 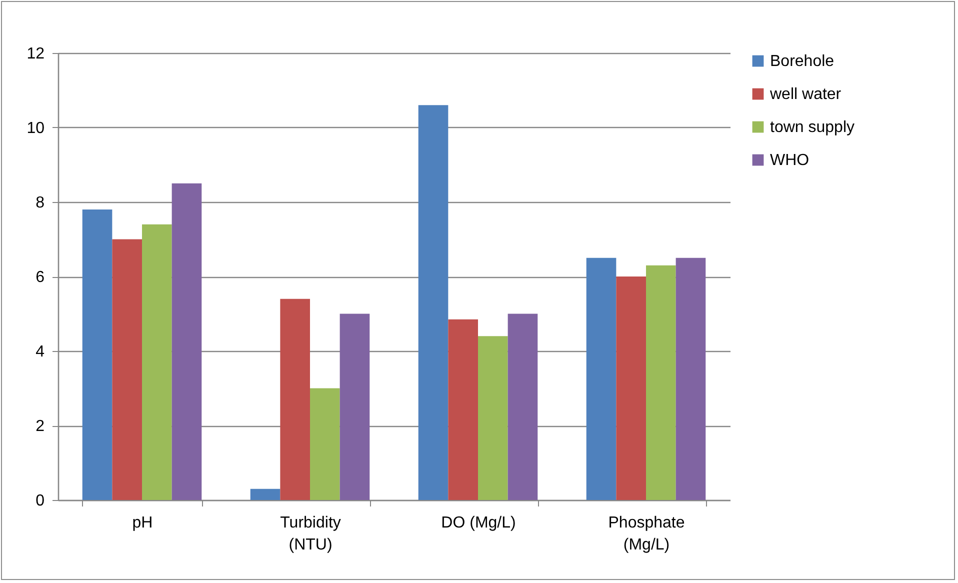 I want to click on y-tick-label: 12, so click(x=35, y=54).